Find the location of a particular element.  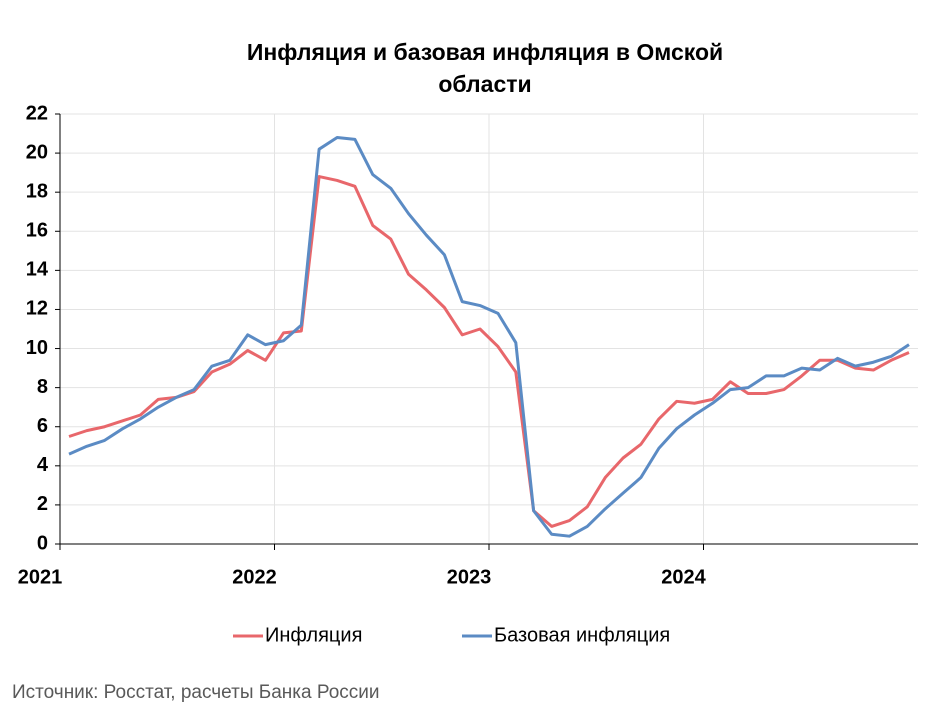

y-tick-label: 12 is located at coordinates (37, 309).